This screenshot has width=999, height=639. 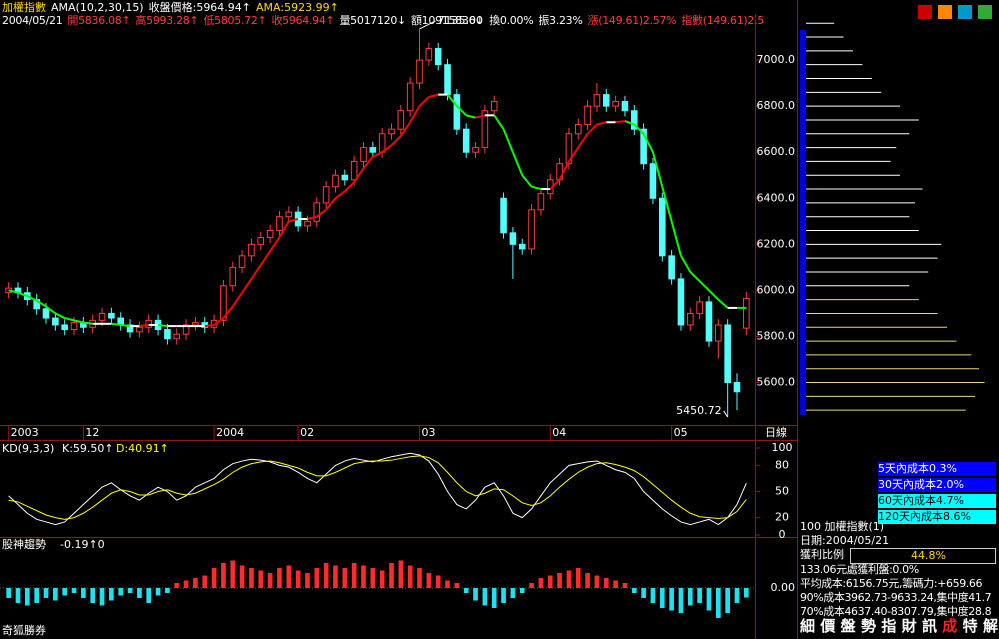 I want to click on profile-strip, so click(x=803, y=222).